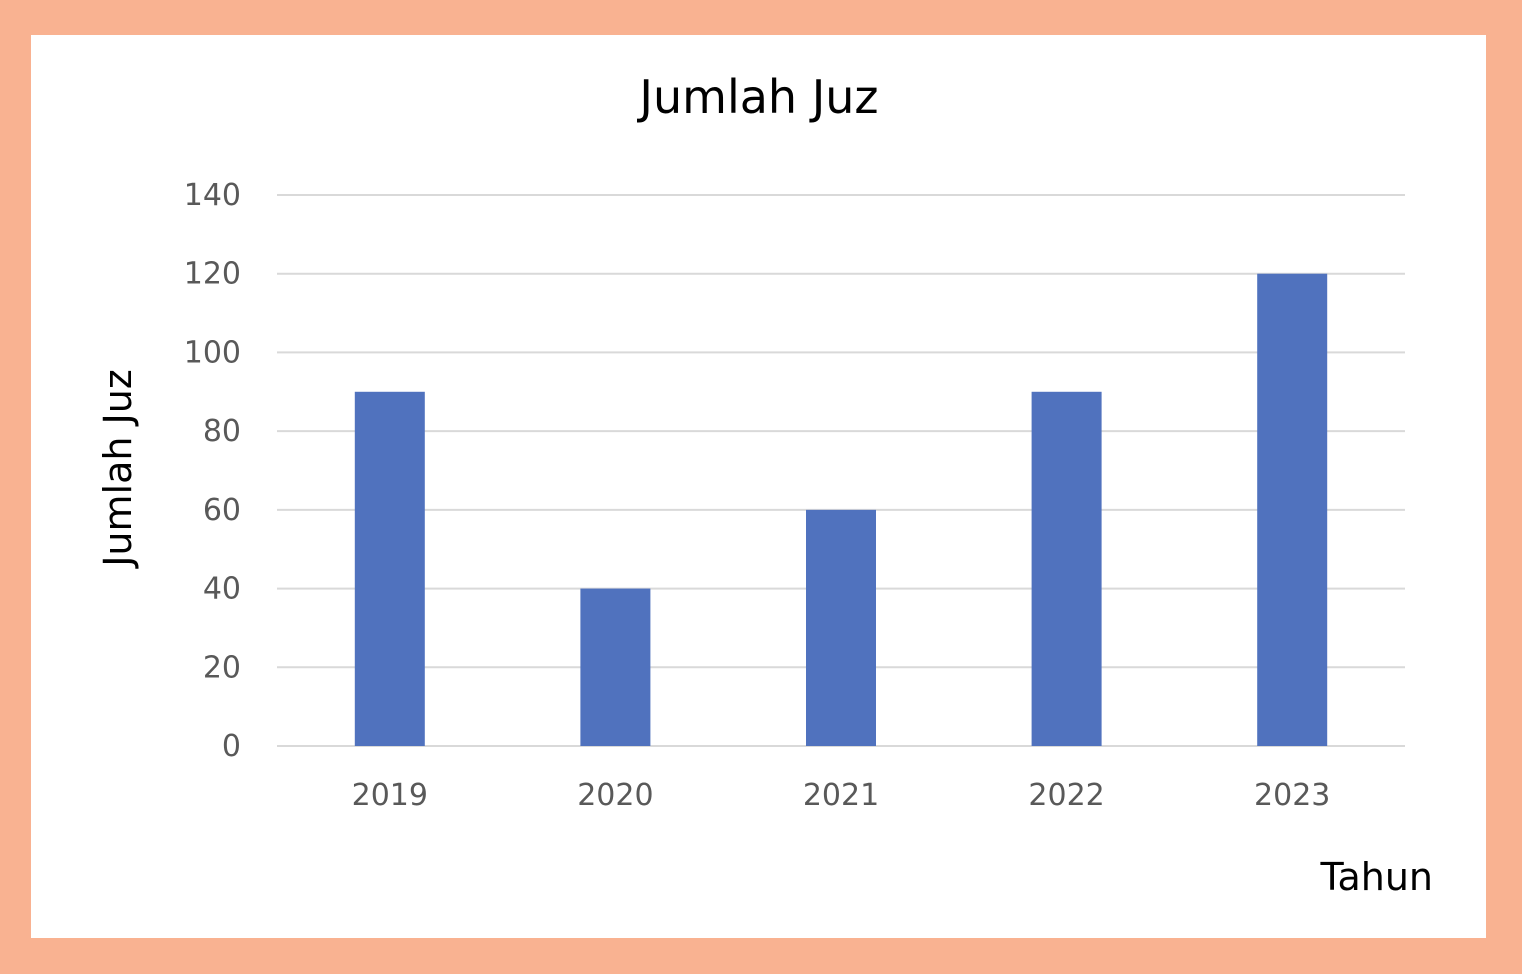 The height and width of the screenshot is (974, 1522). I want to click on x-tick-label: 2021, so click(841, 795).